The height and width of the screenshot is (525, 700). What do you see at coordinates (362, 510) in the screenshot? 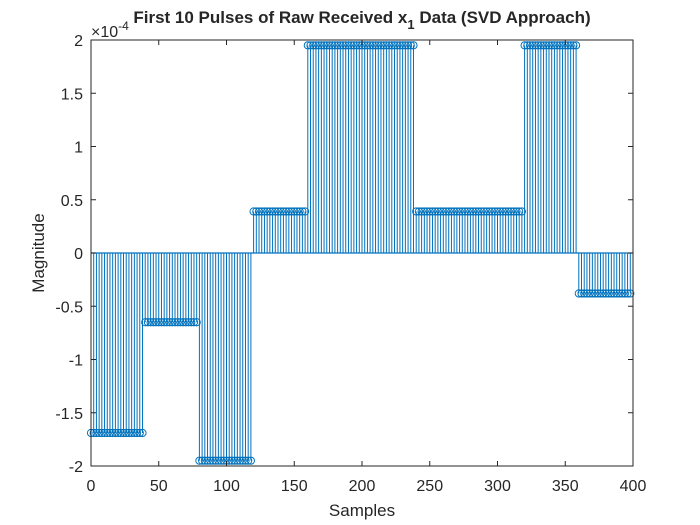
I see `x-axis-label: Samples` at bounding box center [362, 510].